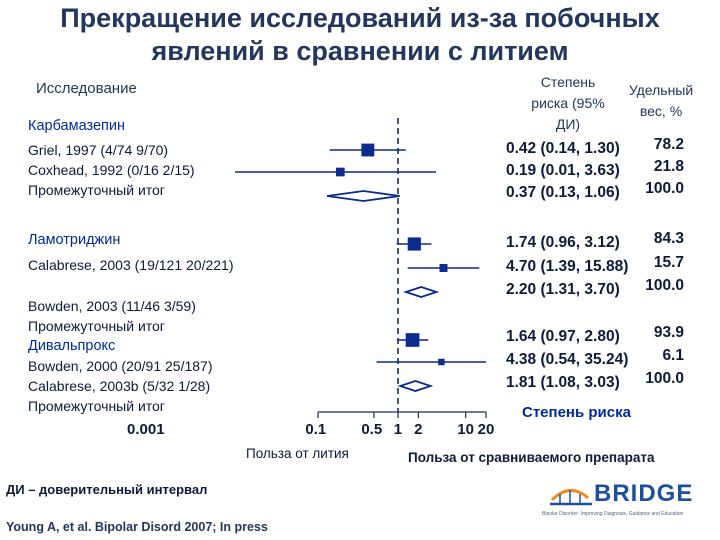  I want to click on weight-value: 78.2, so click(668, 144).